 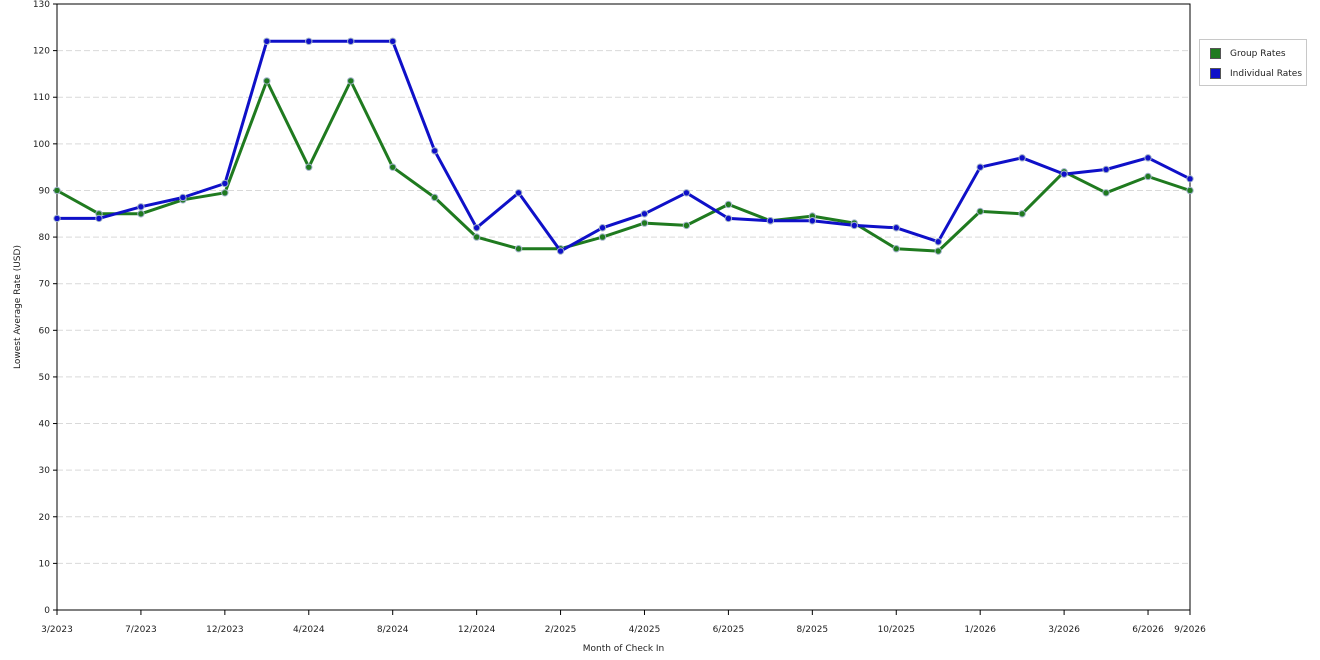 What do you see at coordinates (980, 630) in the screenshot?
I see `x-tick-label: 1/2026` at bounding box center [980, 630].